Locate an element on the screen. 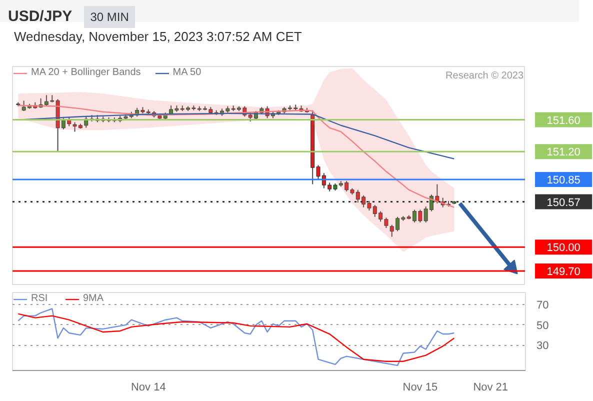 Image resolution: width=593 pixels, height=401 pixels. x-tick-label: Nov 15 is located at coordinates (420, 388).